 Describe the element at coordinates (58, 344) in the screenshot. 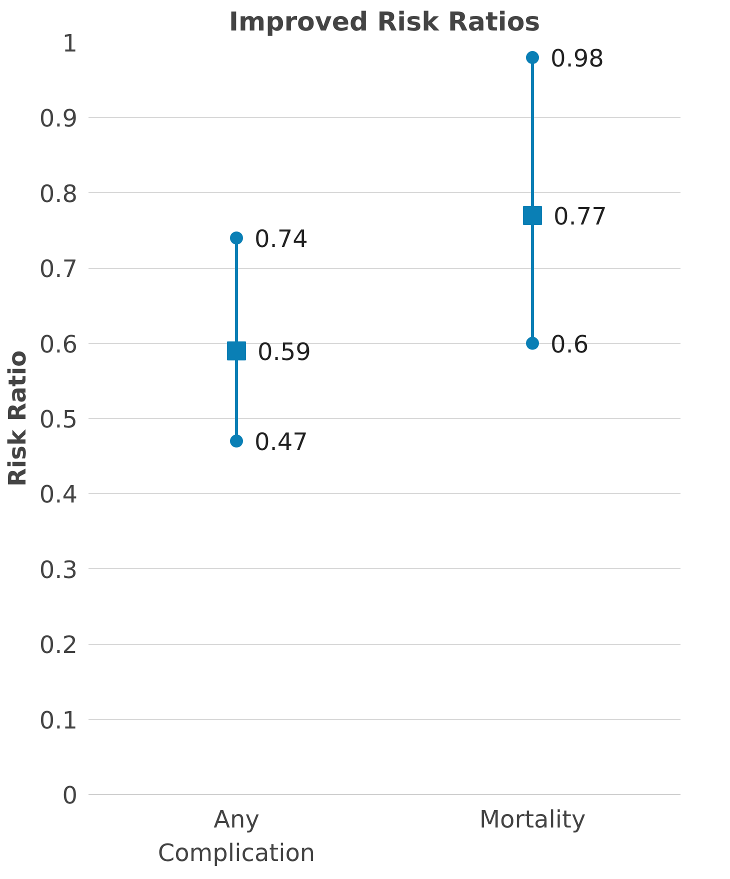

I see `y-tick-label: 0.6` at that location.